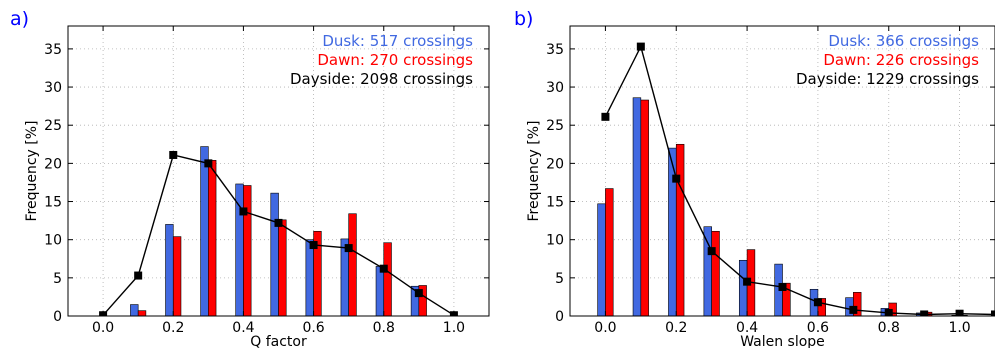 This screenshot has height=348, width=995. Describe the element at coordinates (19, 19) in the screenshot. I see `panel-letter: a)` at that location.